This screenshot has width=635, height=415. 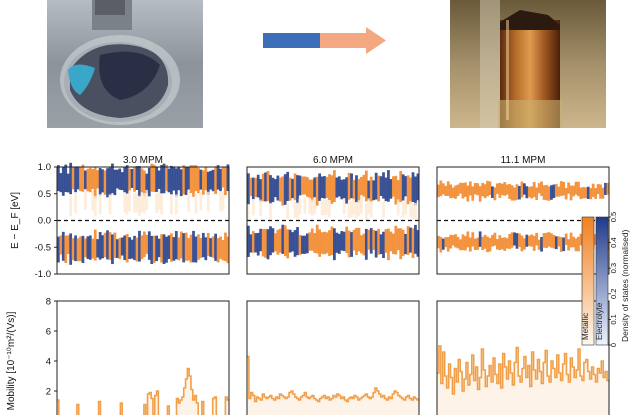 What do you see at coordinates (625, 285) in the screenshot?
I see `colorbar-title: Density of states (normalised)` at bounding box center [625, 285].